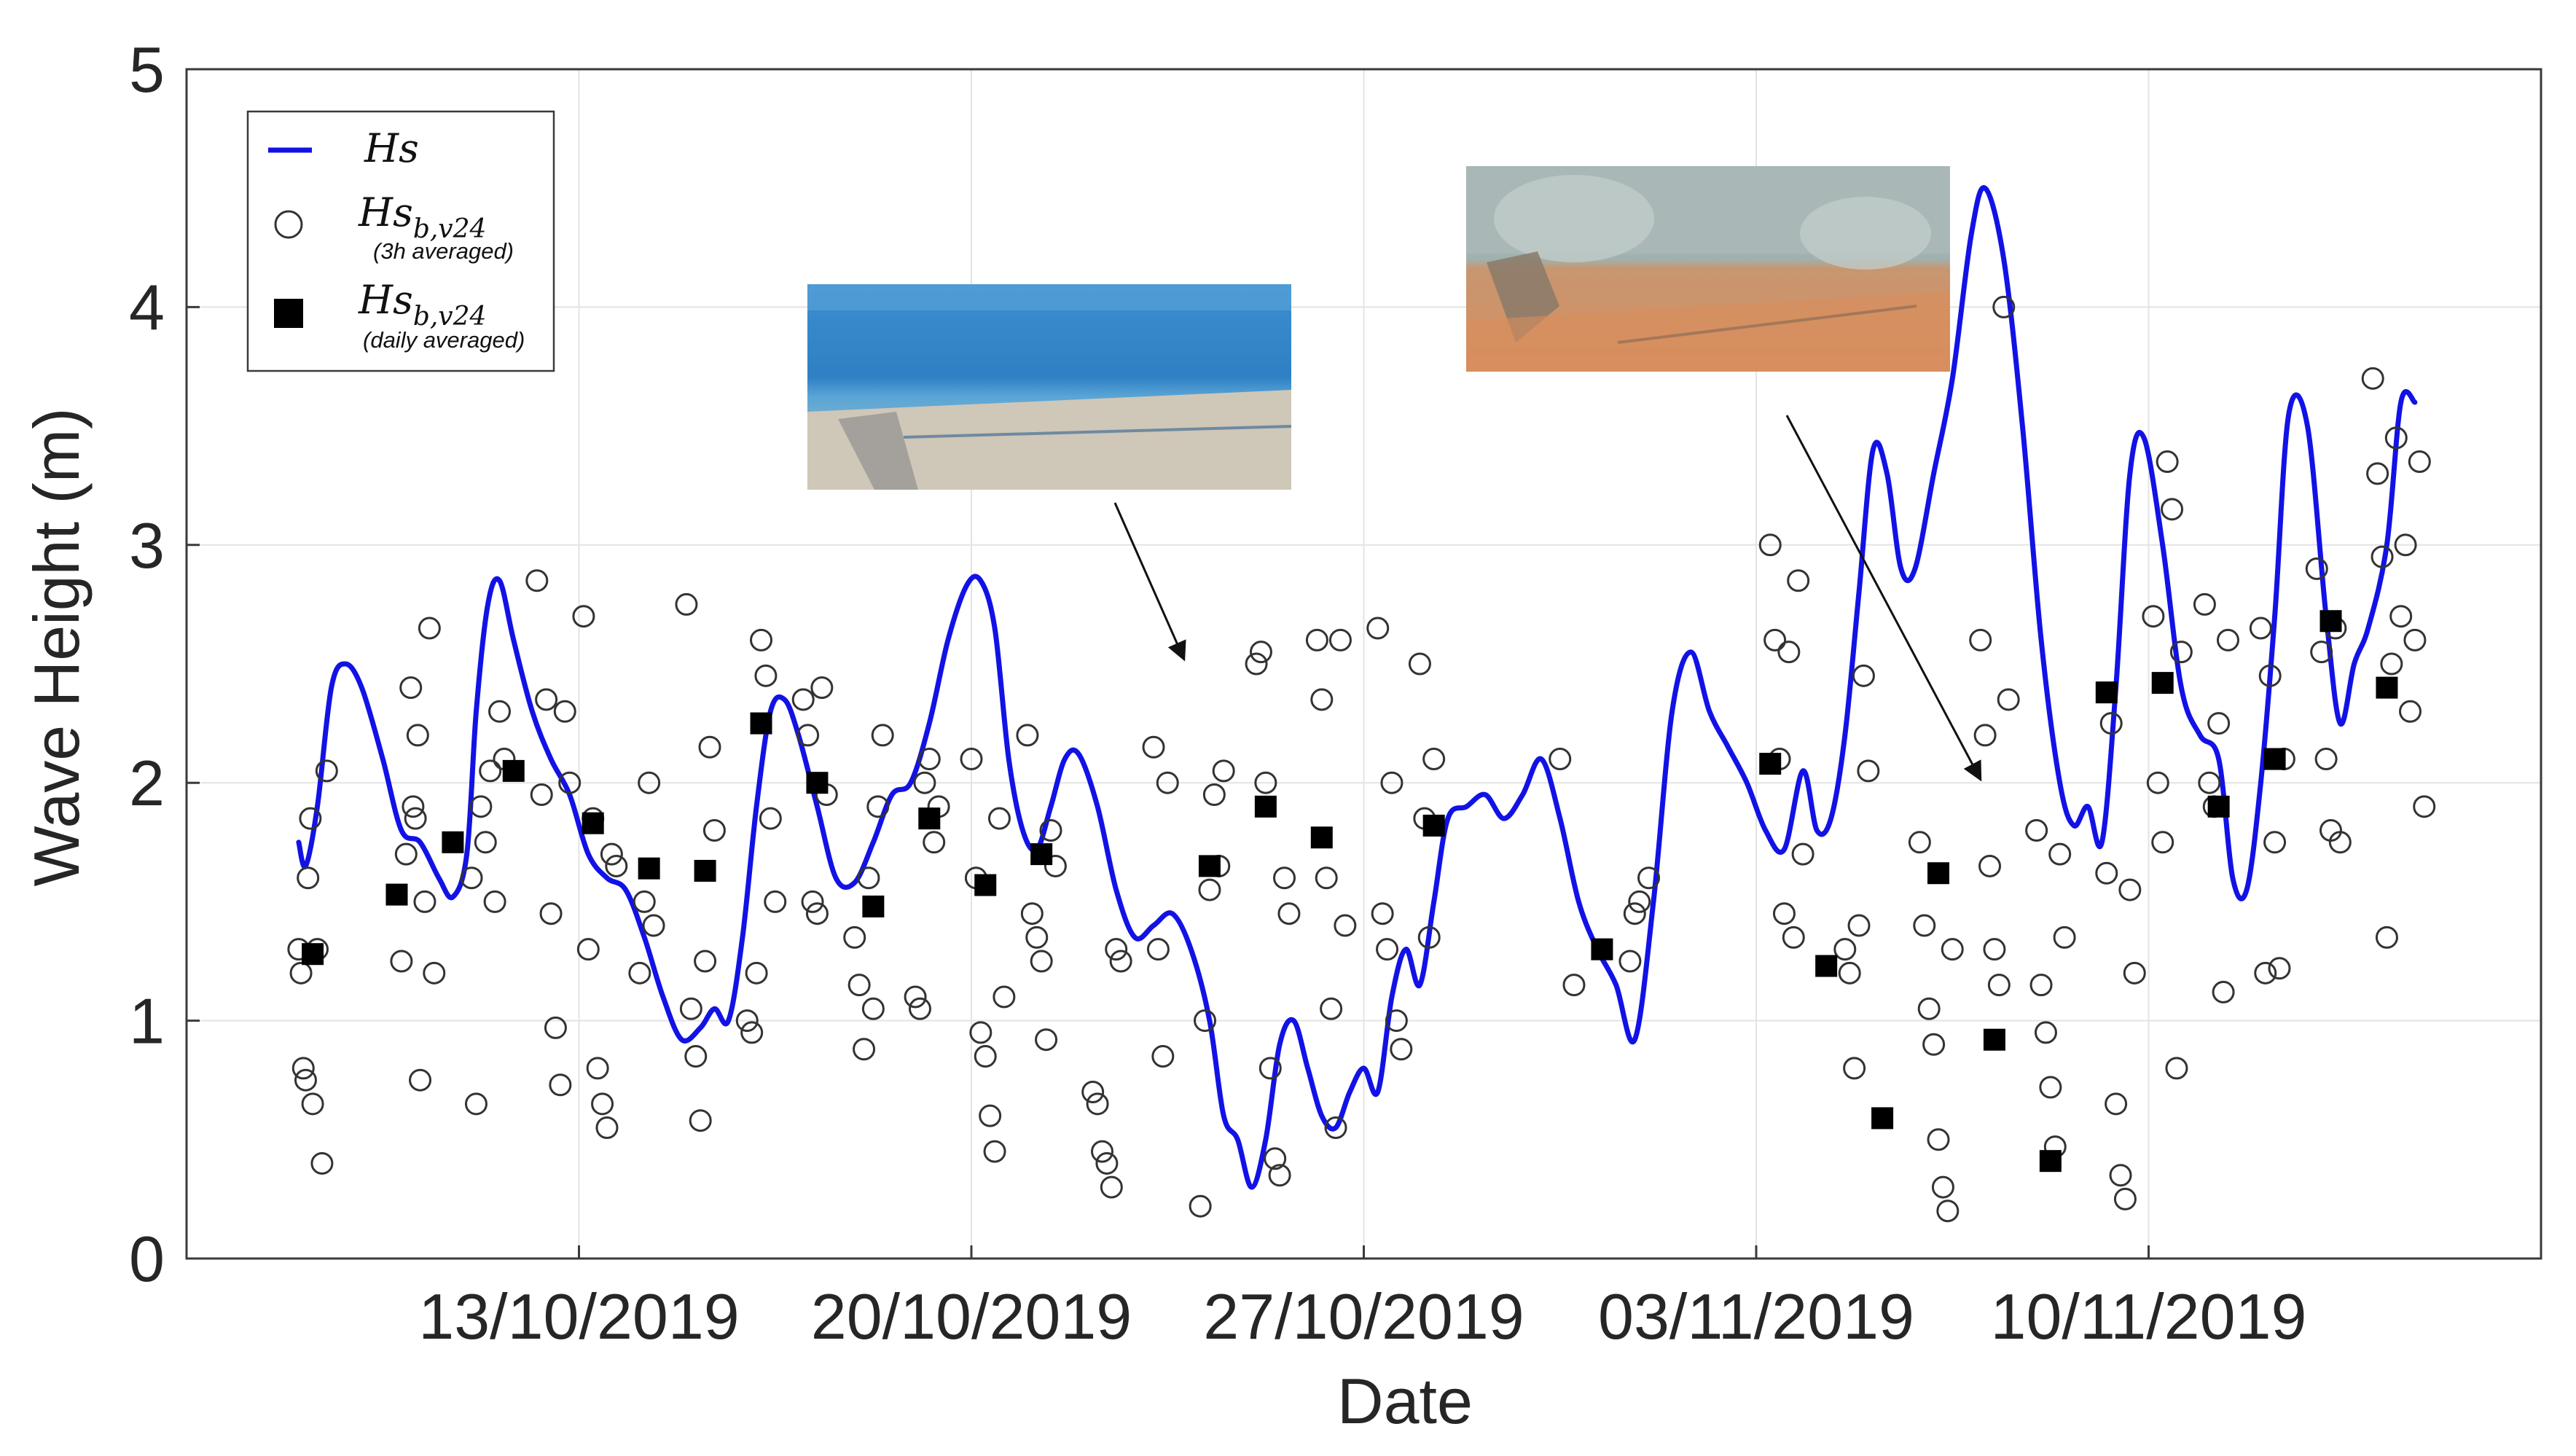 The width and height of the screenshot is (2576, 1456). Describe the element at coordinates (1405, 1401) in the screenshot. I see `x-axis-title: Date` at that location.